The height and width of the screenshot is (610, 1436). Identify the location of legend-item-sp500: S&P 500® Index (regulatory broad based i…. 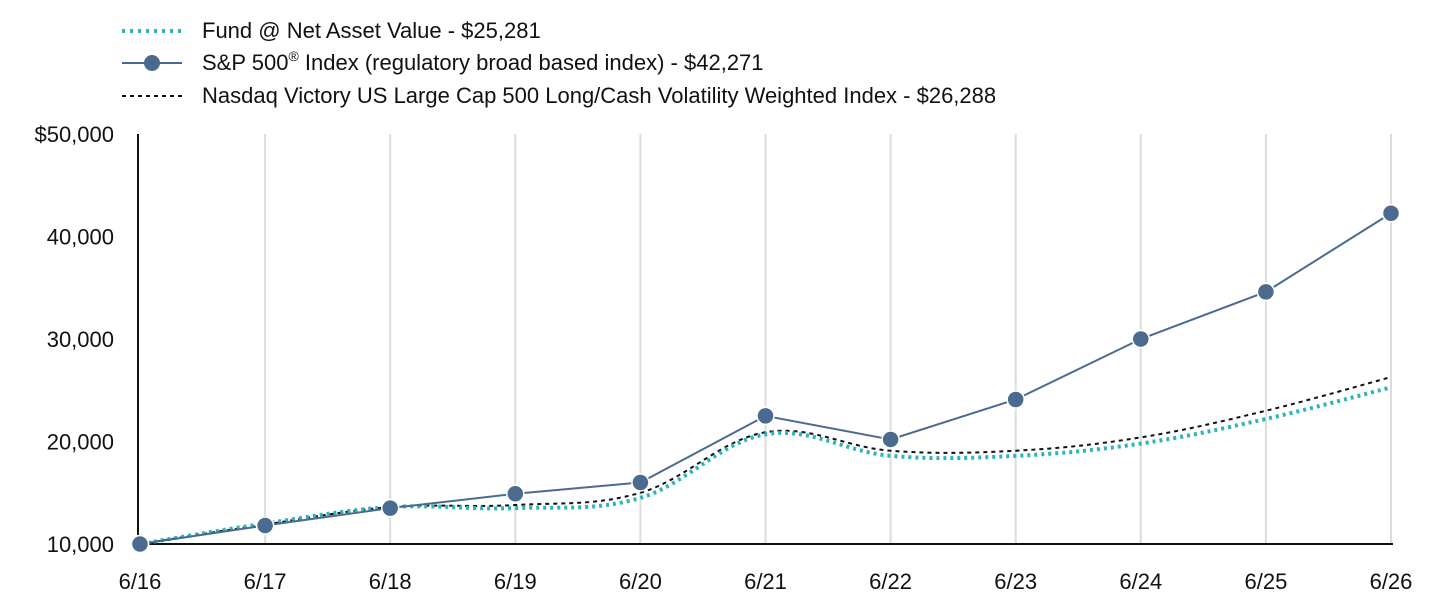
(443, 61).